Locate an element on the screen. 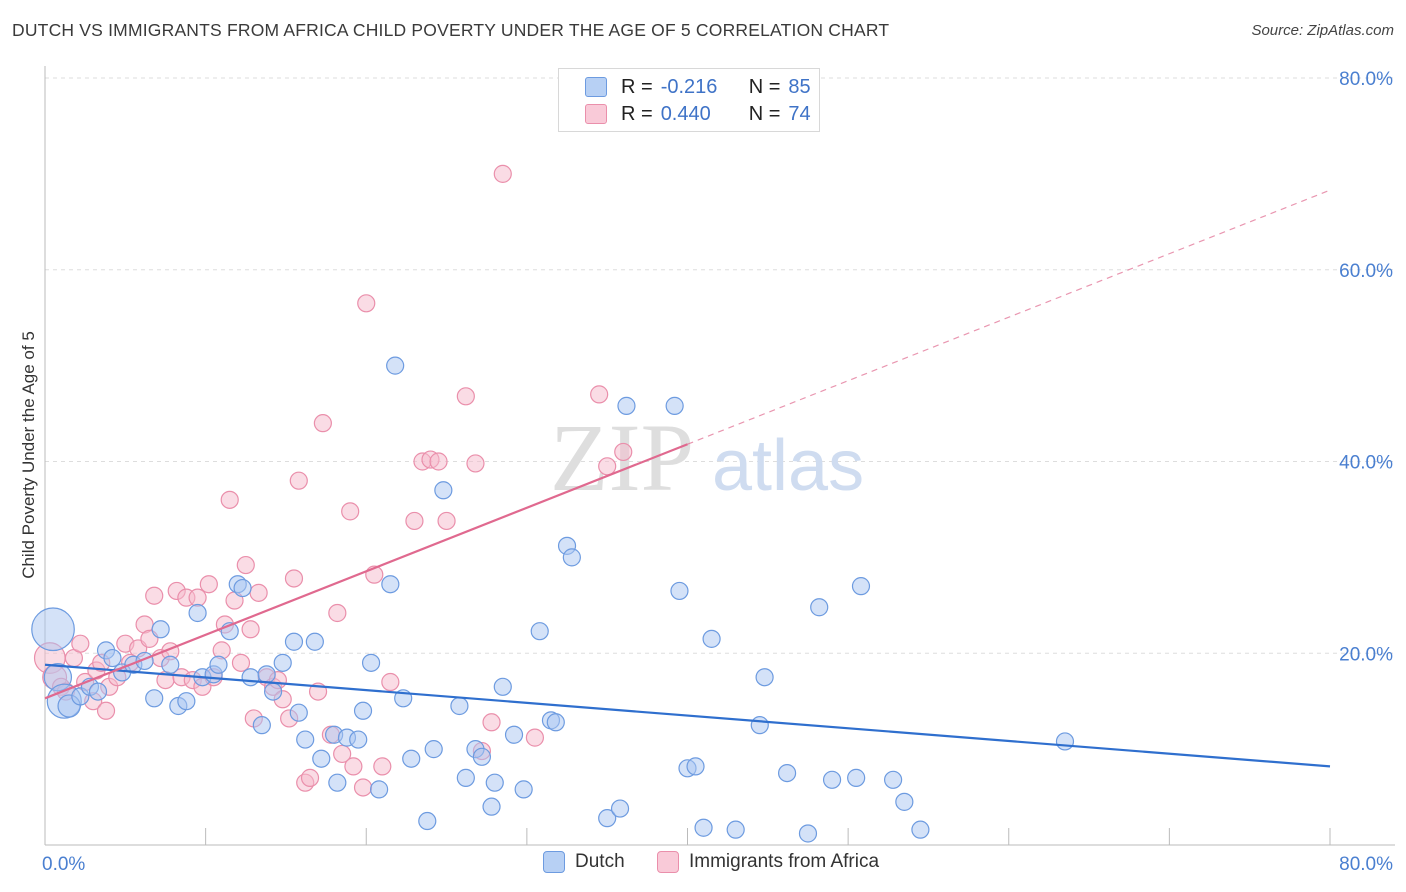 This screenshot has width=1406, height=892. legend-dutch-swatch is located at coordinates (554, 862).